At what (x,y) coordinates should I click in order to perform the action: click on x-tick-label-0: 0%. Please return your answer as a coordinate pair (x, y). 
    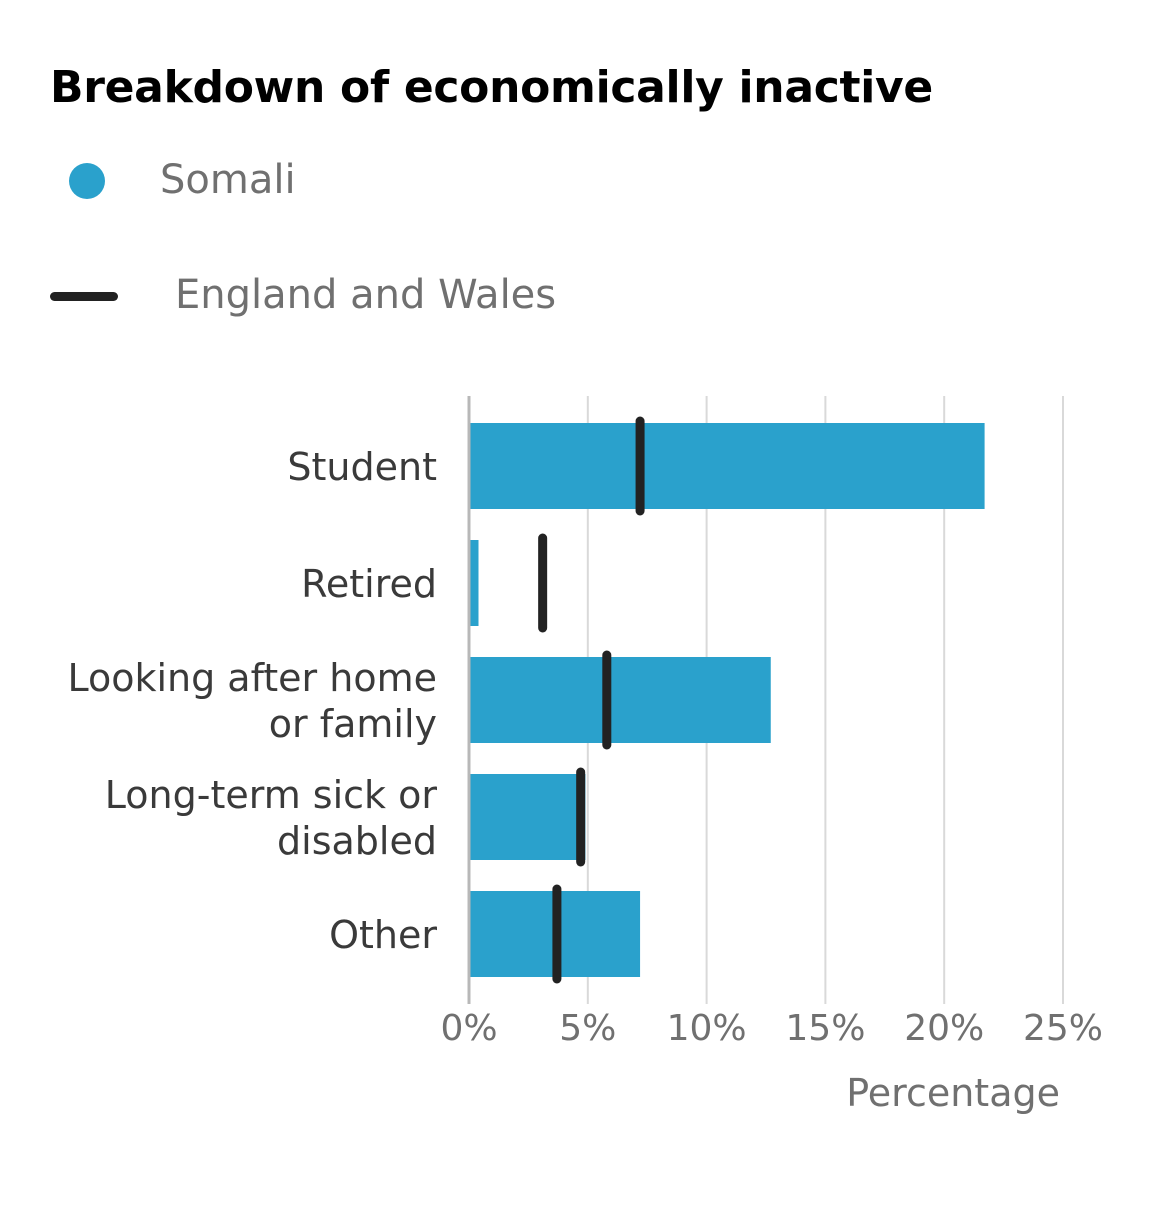
    Looking at the image, I should click on (468, 1028).